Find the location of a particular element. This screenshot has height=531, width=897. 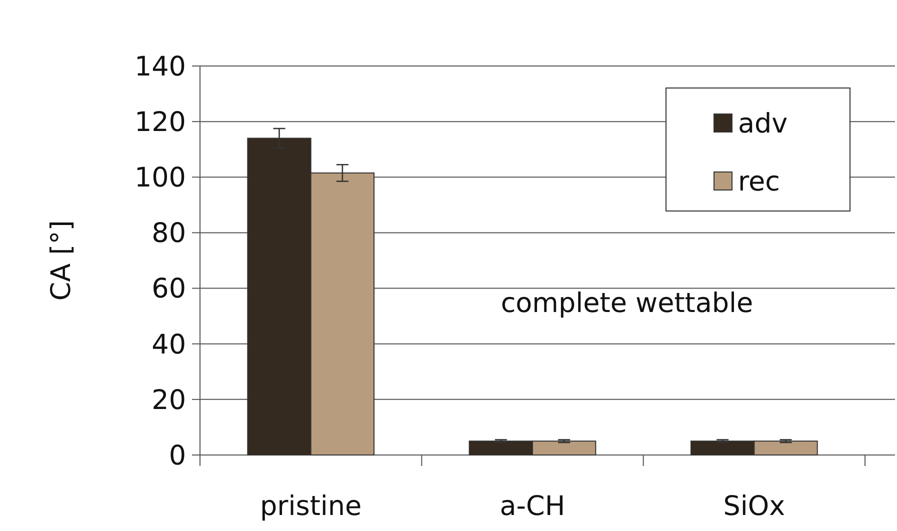

y-tick-label: 120 is located at coordinates (160, 122).